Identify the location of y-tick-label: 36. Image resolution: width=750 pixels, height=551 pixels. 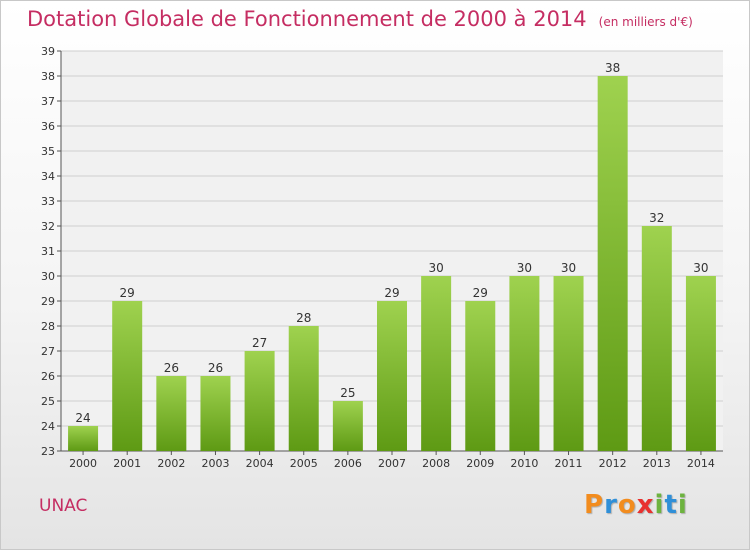
(48, 126).